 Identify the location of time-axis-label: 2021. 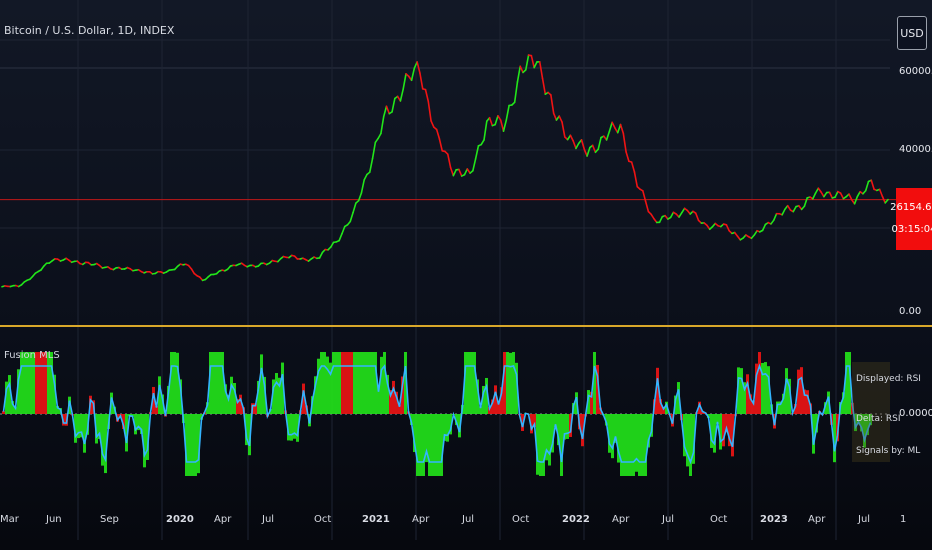
(376, 519).